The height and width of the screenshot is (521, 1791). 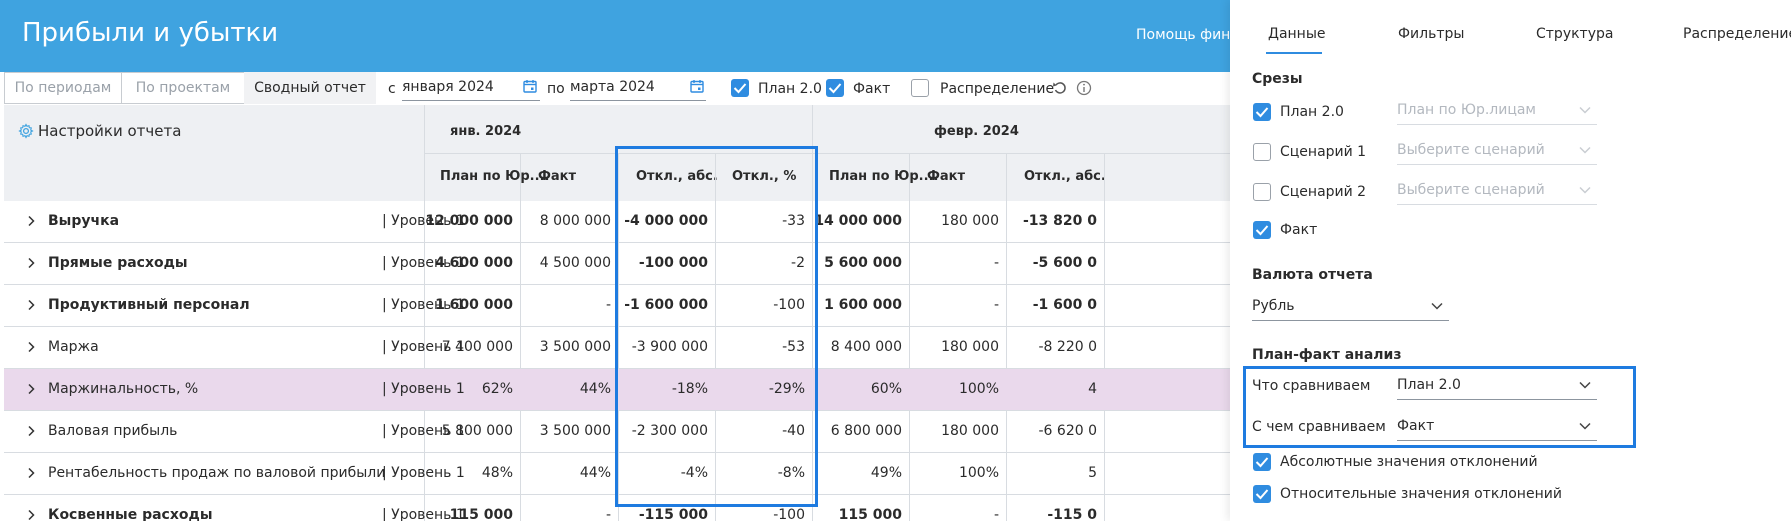 I want to click on slice-scenario2-select-value: Выберите сценарий, so click(x=1471, y=190).